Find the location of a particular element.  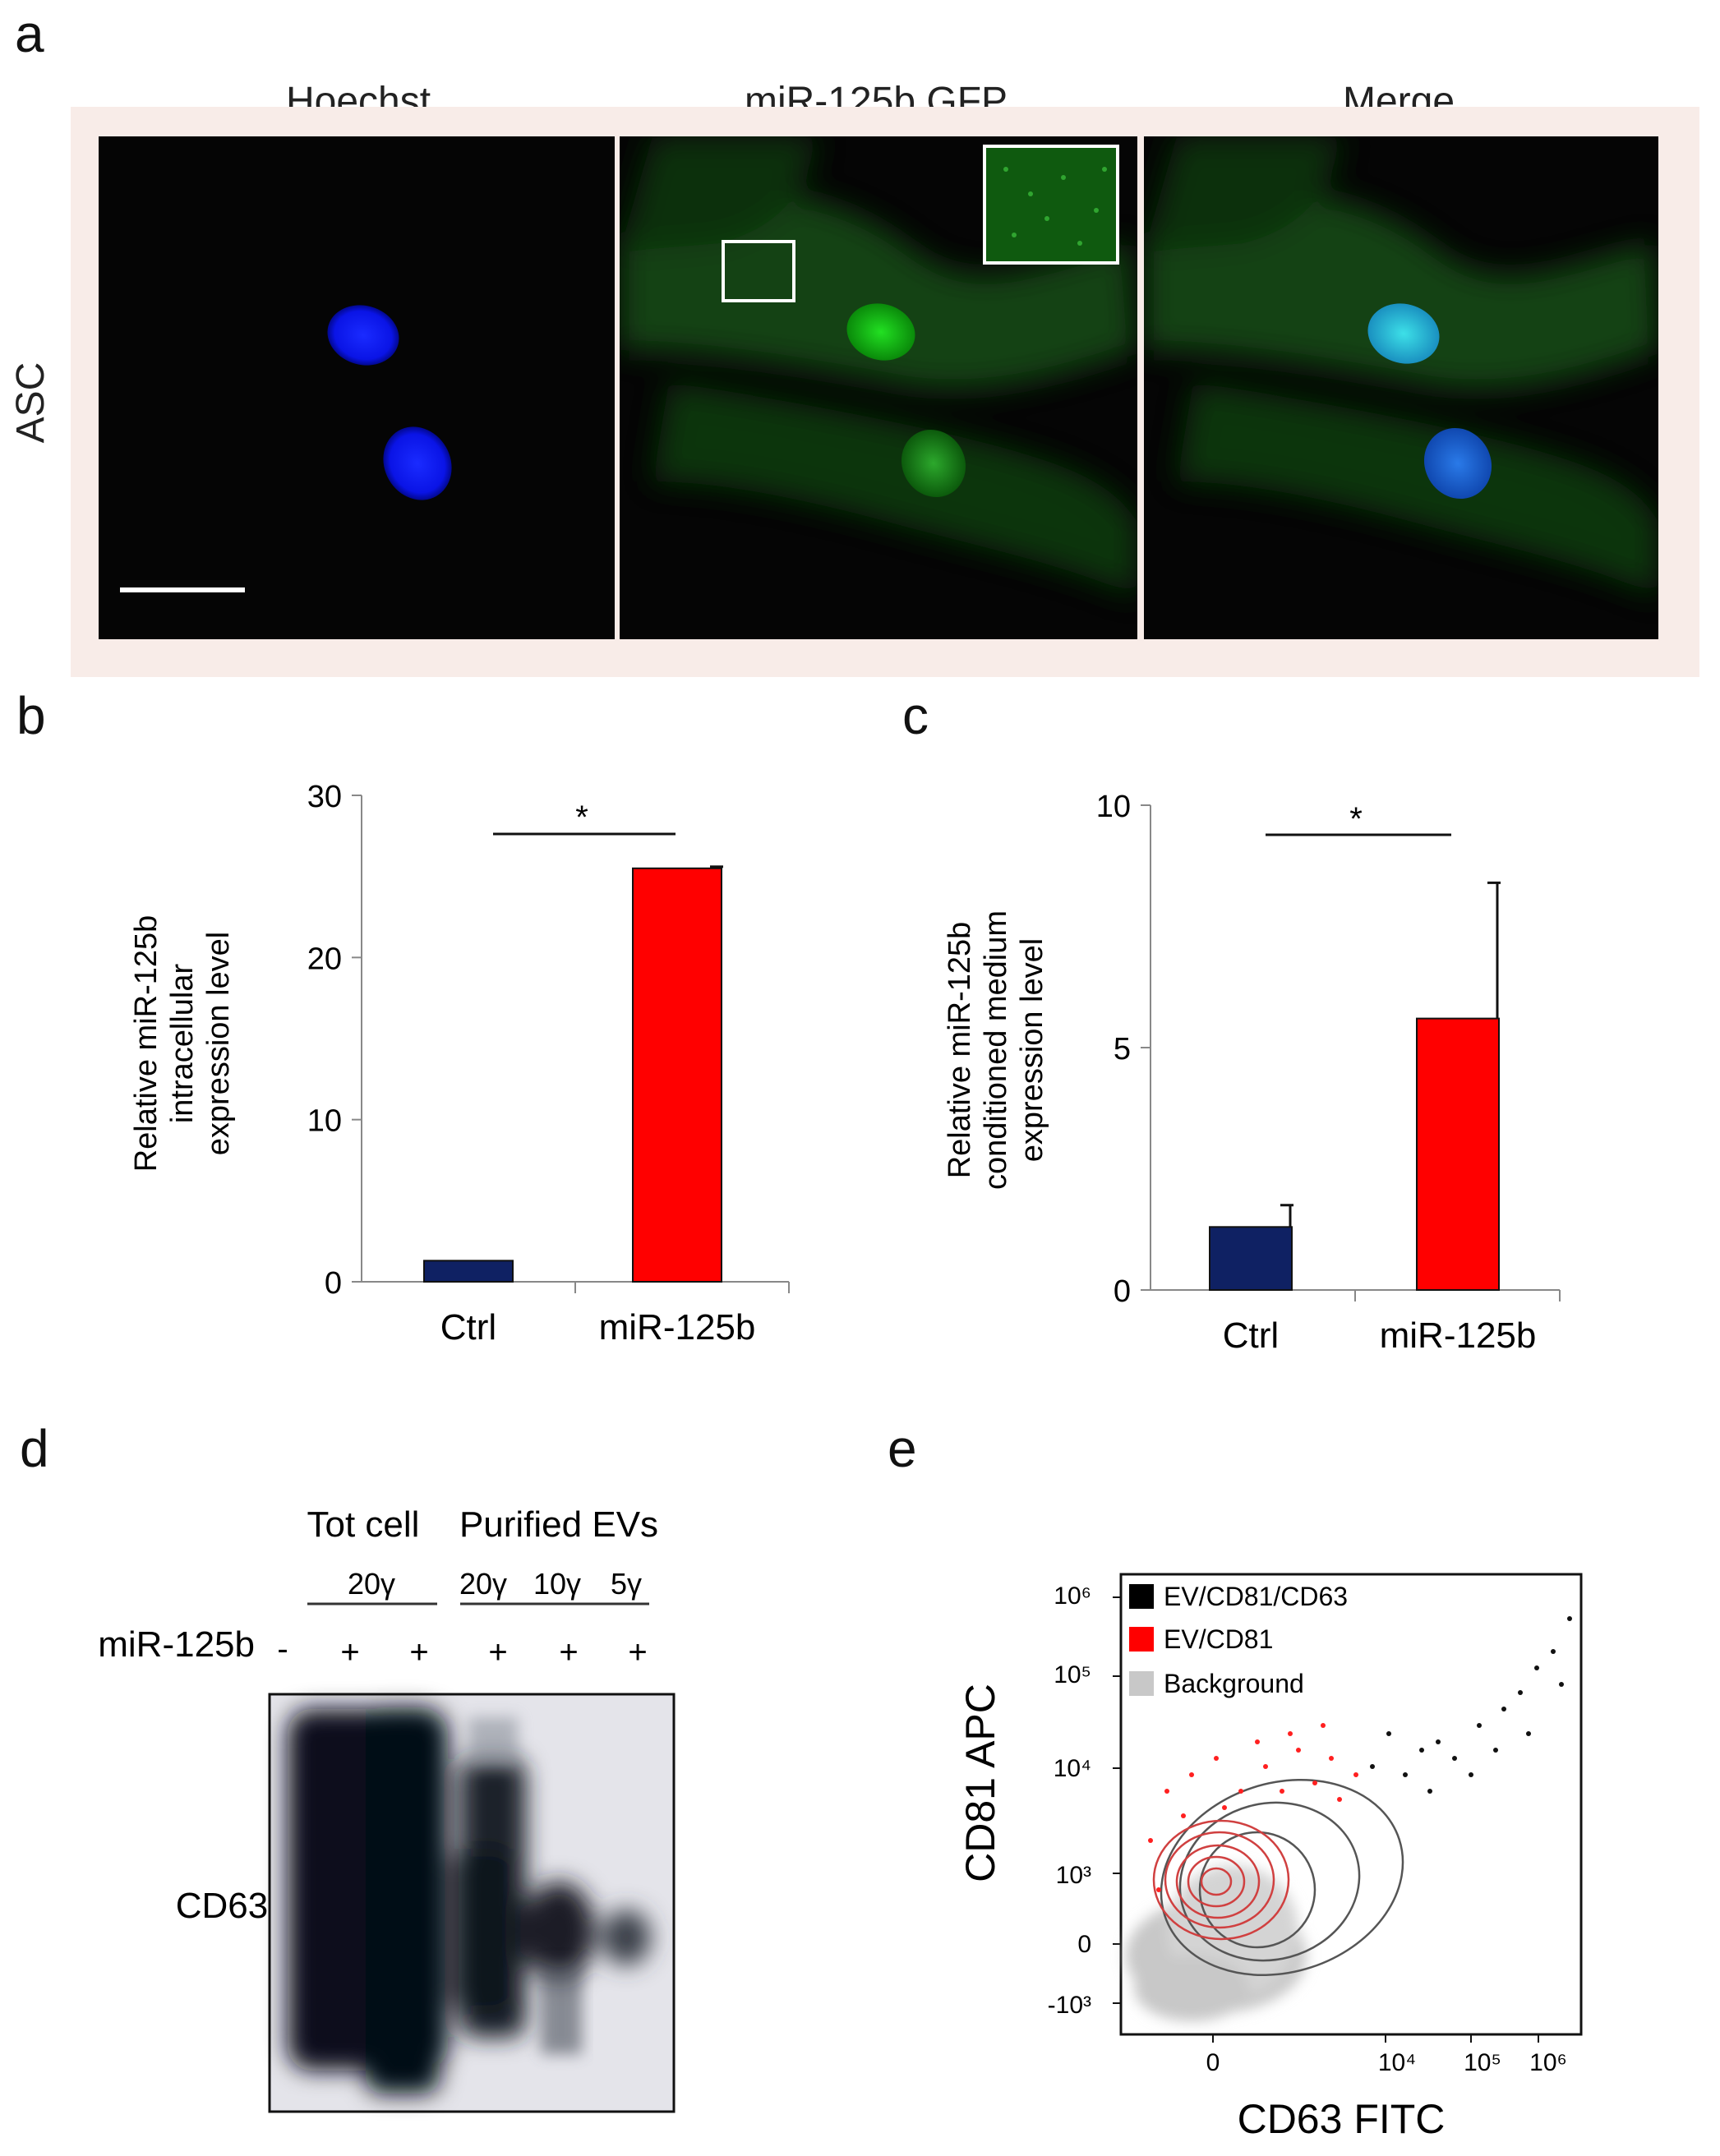

legend-label-ev-cd81: EV/CD81 is located at coordinates (1219, 1639).